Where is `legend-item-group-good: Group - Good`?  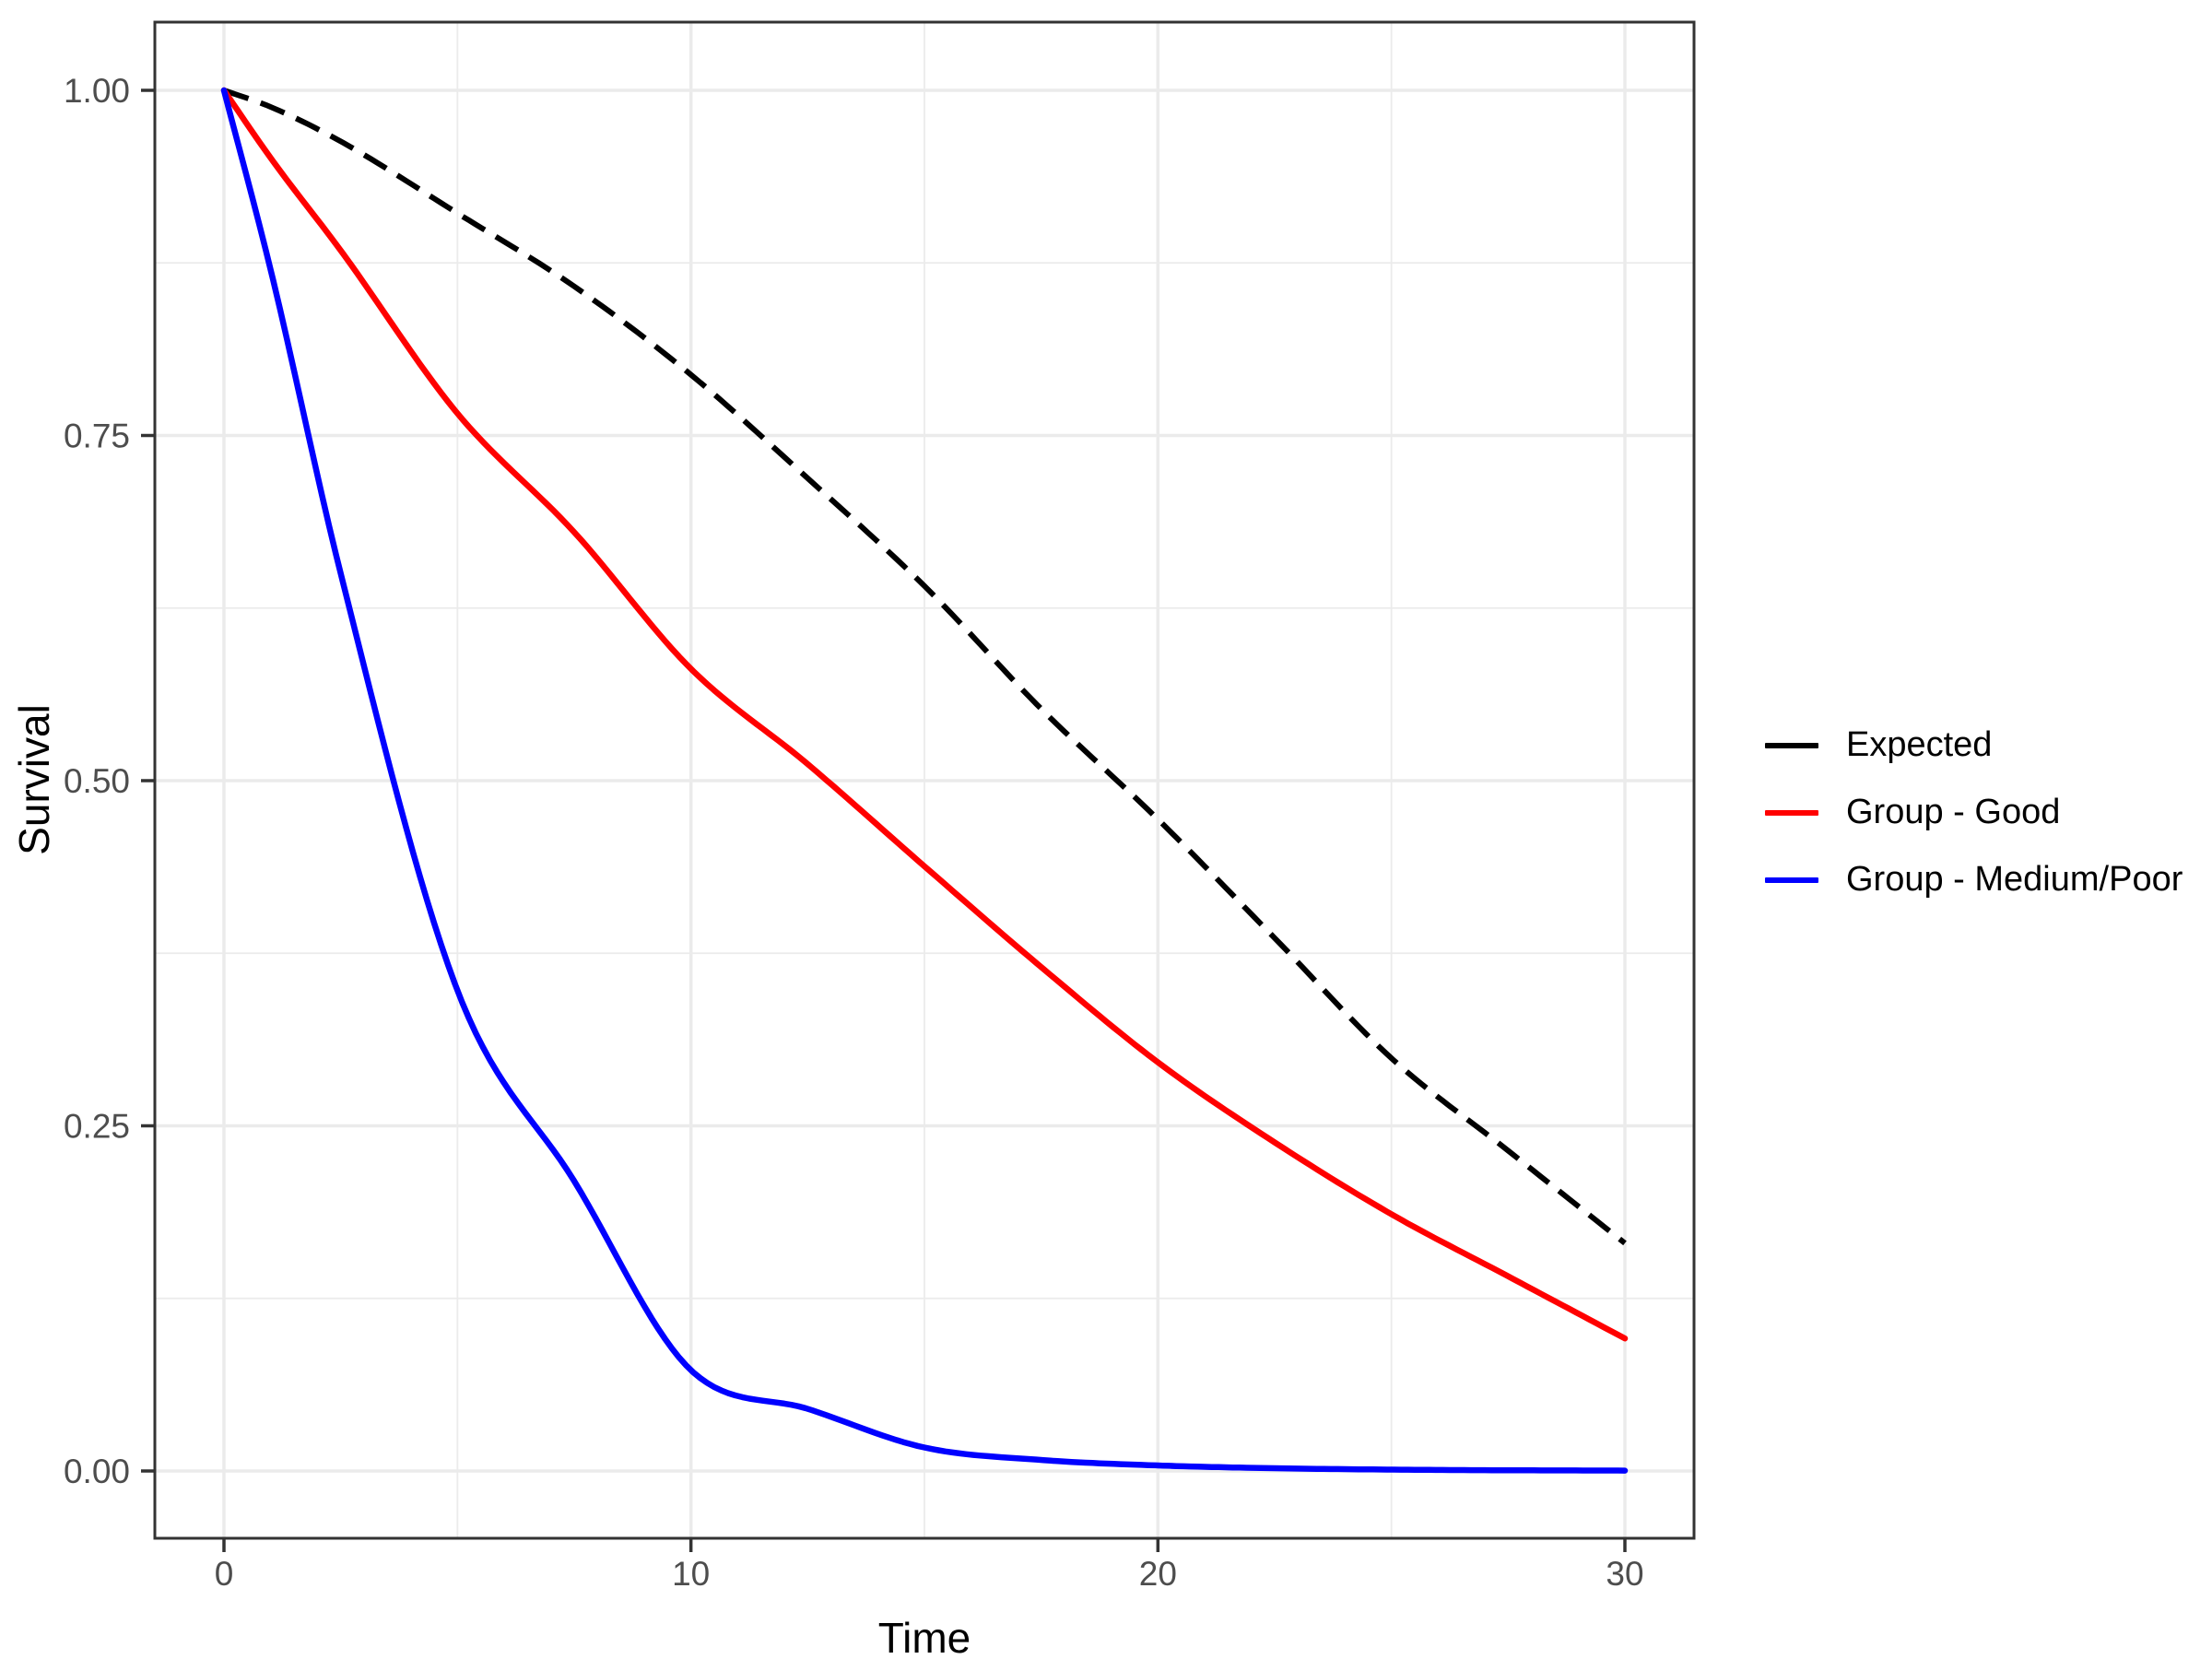
legend-item-group-good: Group - Good is located at coordinates (1974, 812).